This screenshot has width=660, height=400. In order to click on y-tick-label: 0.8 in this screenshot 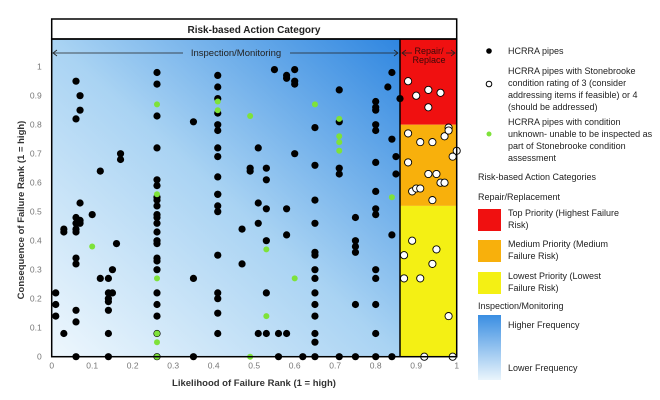, I will do `click(36, 125)`.